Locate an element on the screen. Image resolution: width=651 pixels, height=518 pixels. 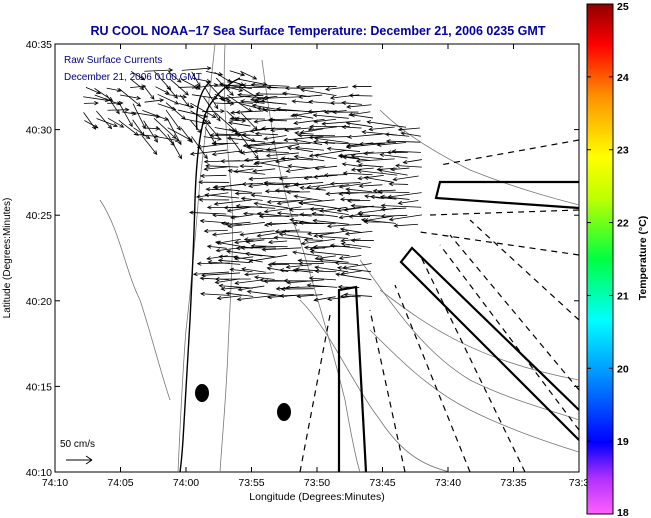
station-marker is located at coordinates (284, 412).